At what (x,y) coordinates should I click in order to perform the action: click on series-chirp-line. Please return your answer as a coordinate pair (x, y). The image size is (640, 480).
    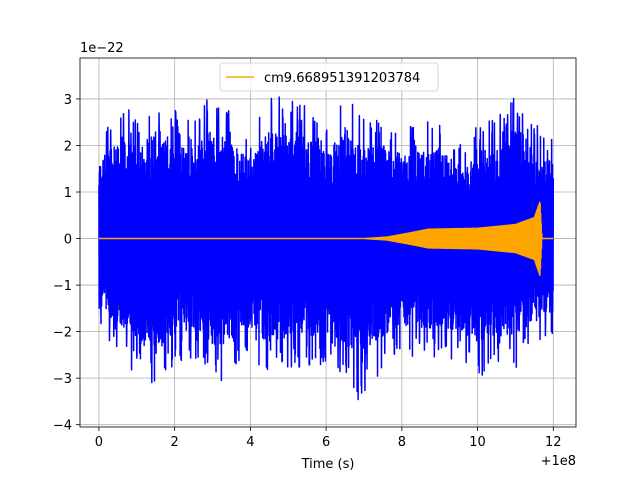
    Looking at the image, I should click on (326, 239).